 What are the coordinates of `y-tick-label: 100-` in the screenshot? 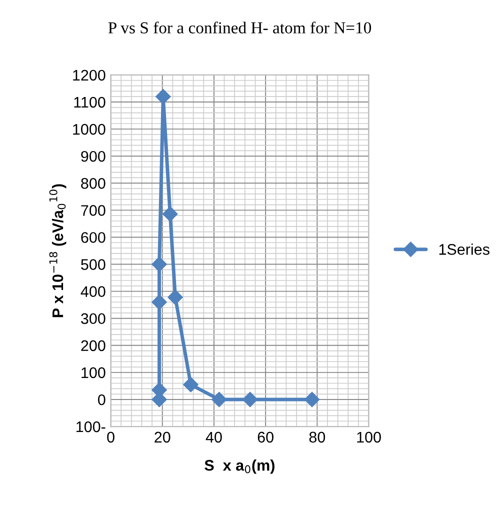 It's located at (91, 426).